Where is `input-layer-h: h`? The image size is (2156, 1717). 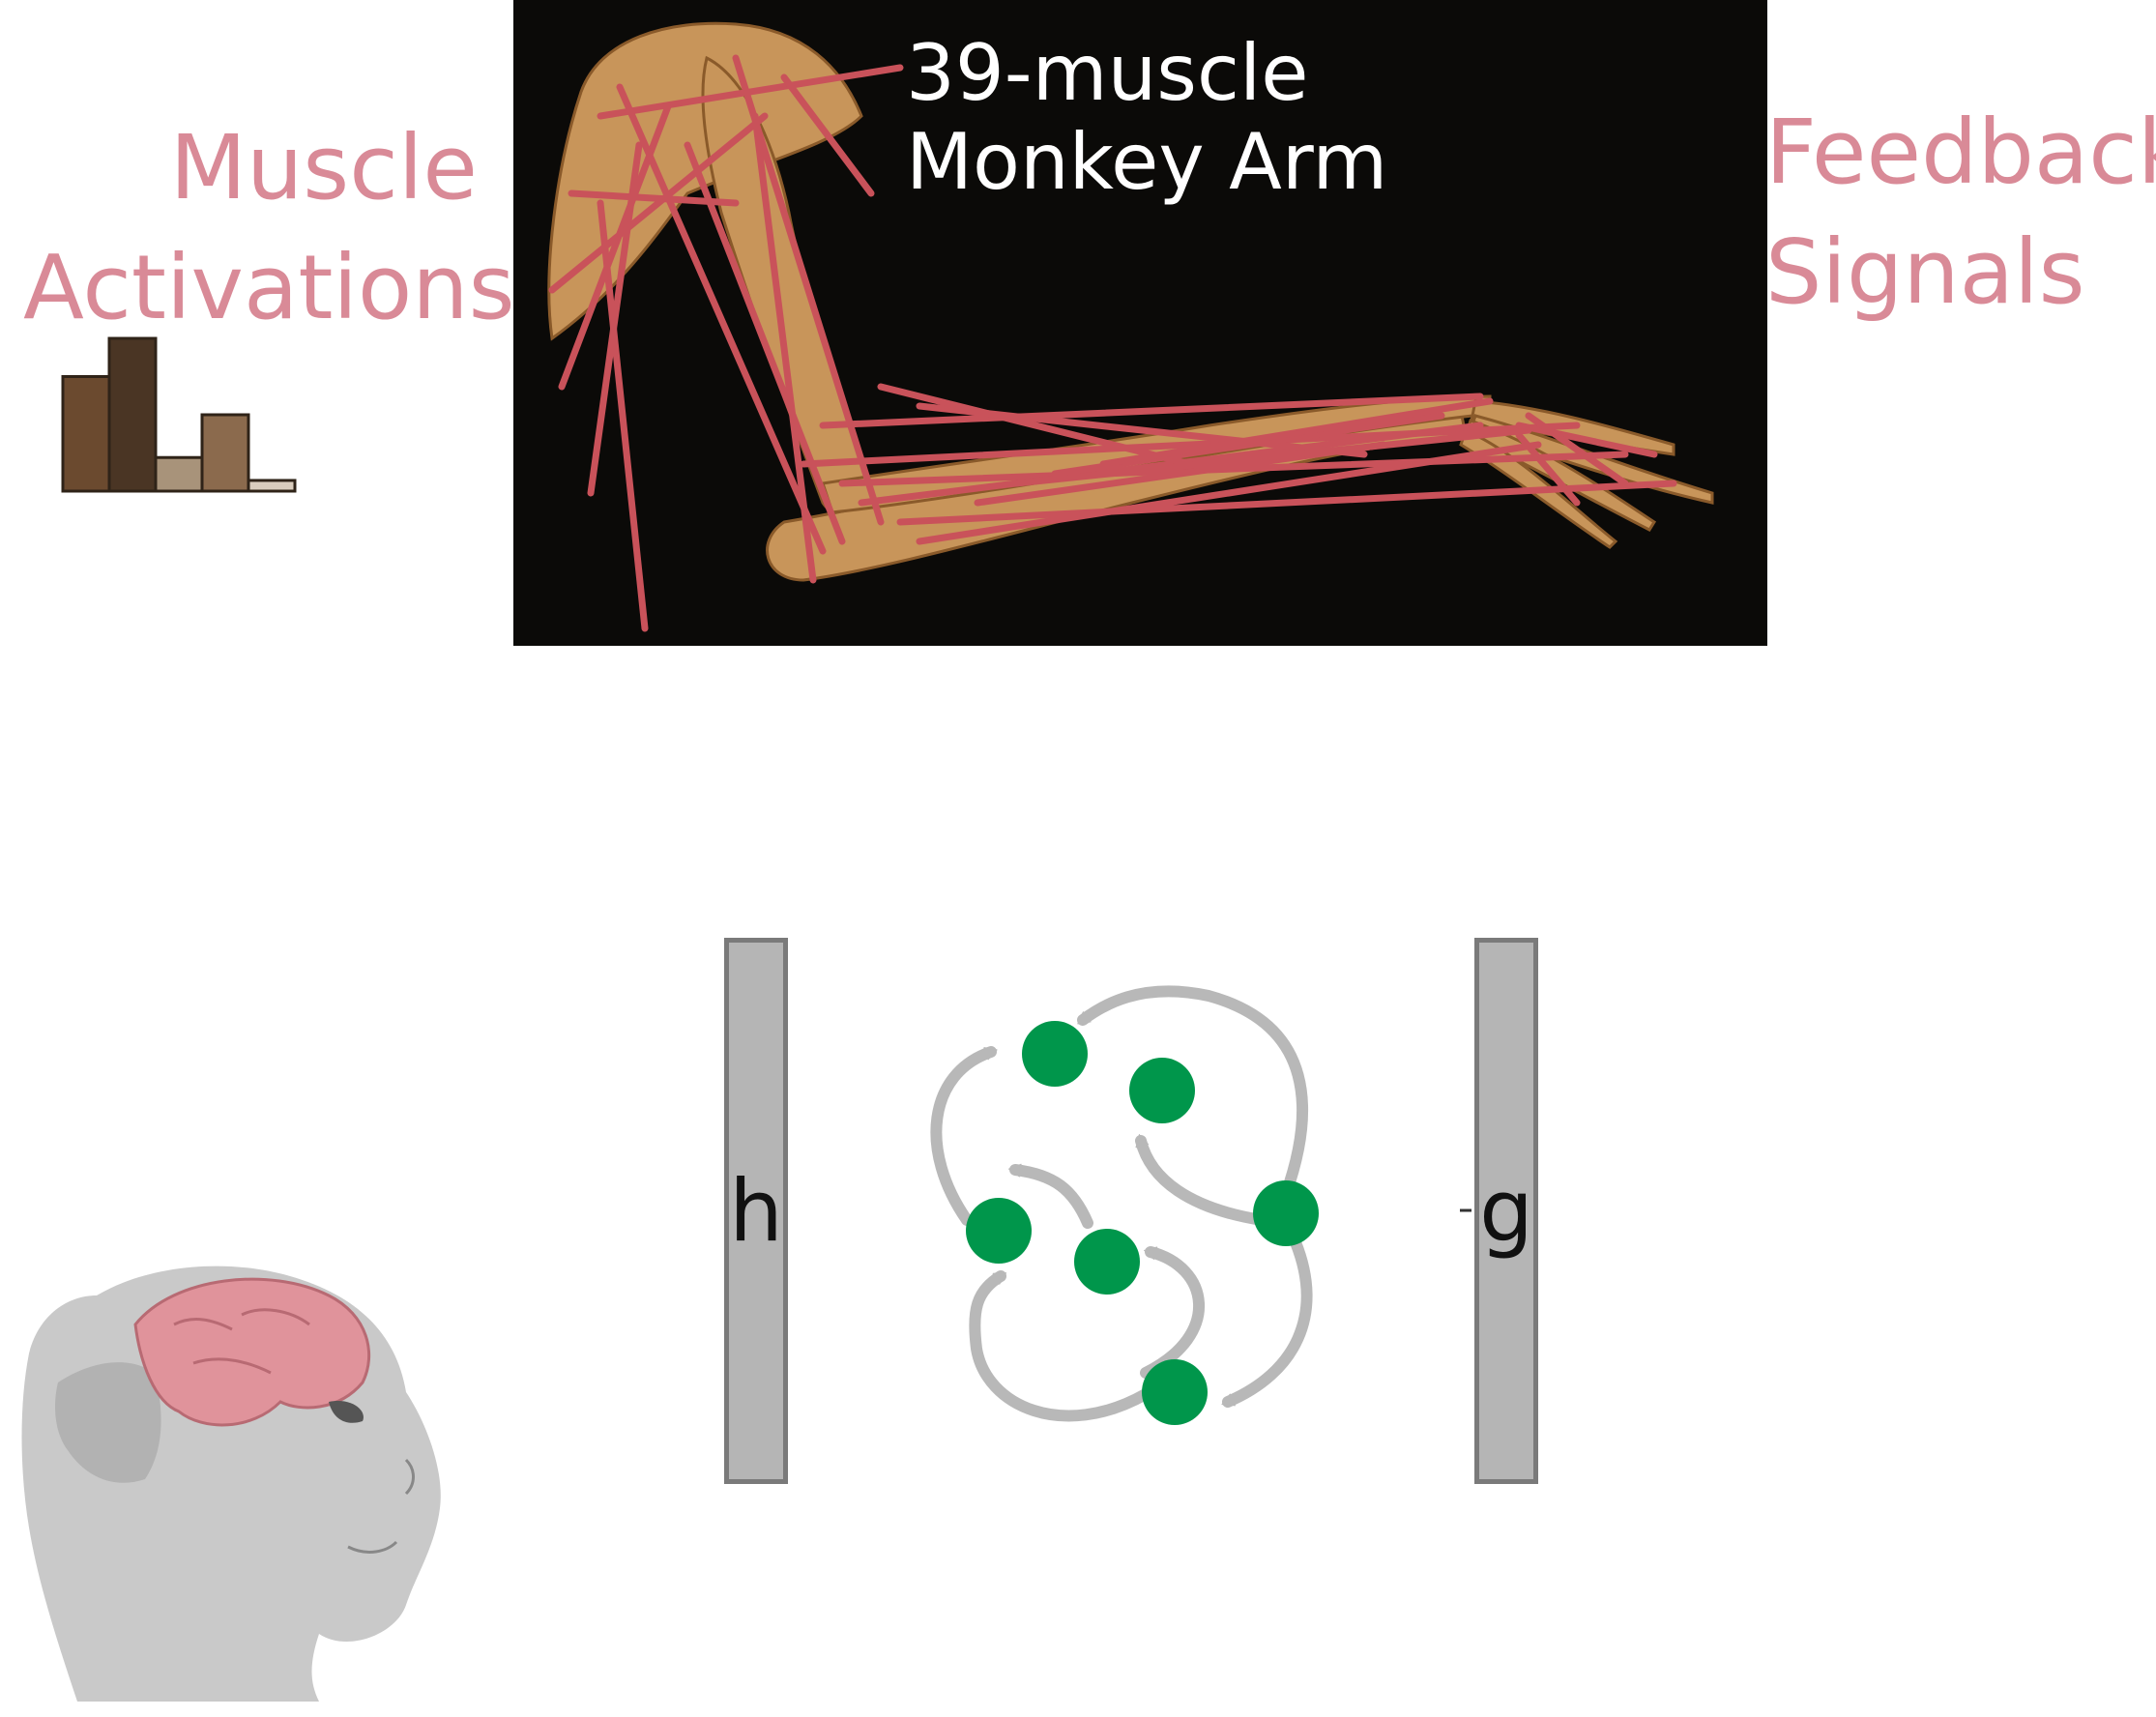 input-layer-h: h is located at coordinates (756, 1211).